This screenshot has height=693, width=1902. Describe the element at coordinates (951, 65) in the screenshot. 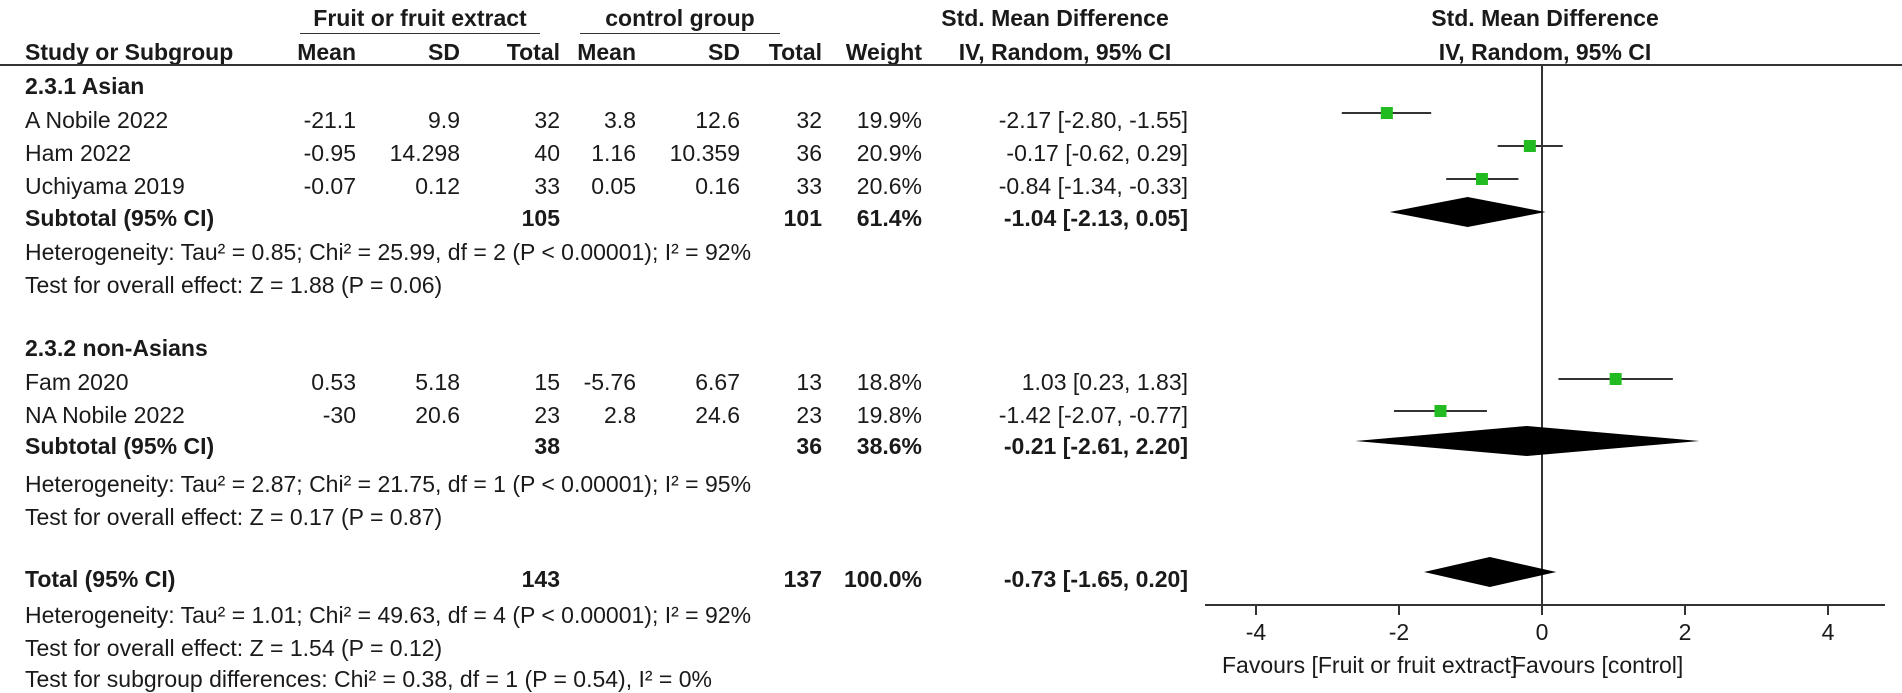

I see `header-rule` at that location.